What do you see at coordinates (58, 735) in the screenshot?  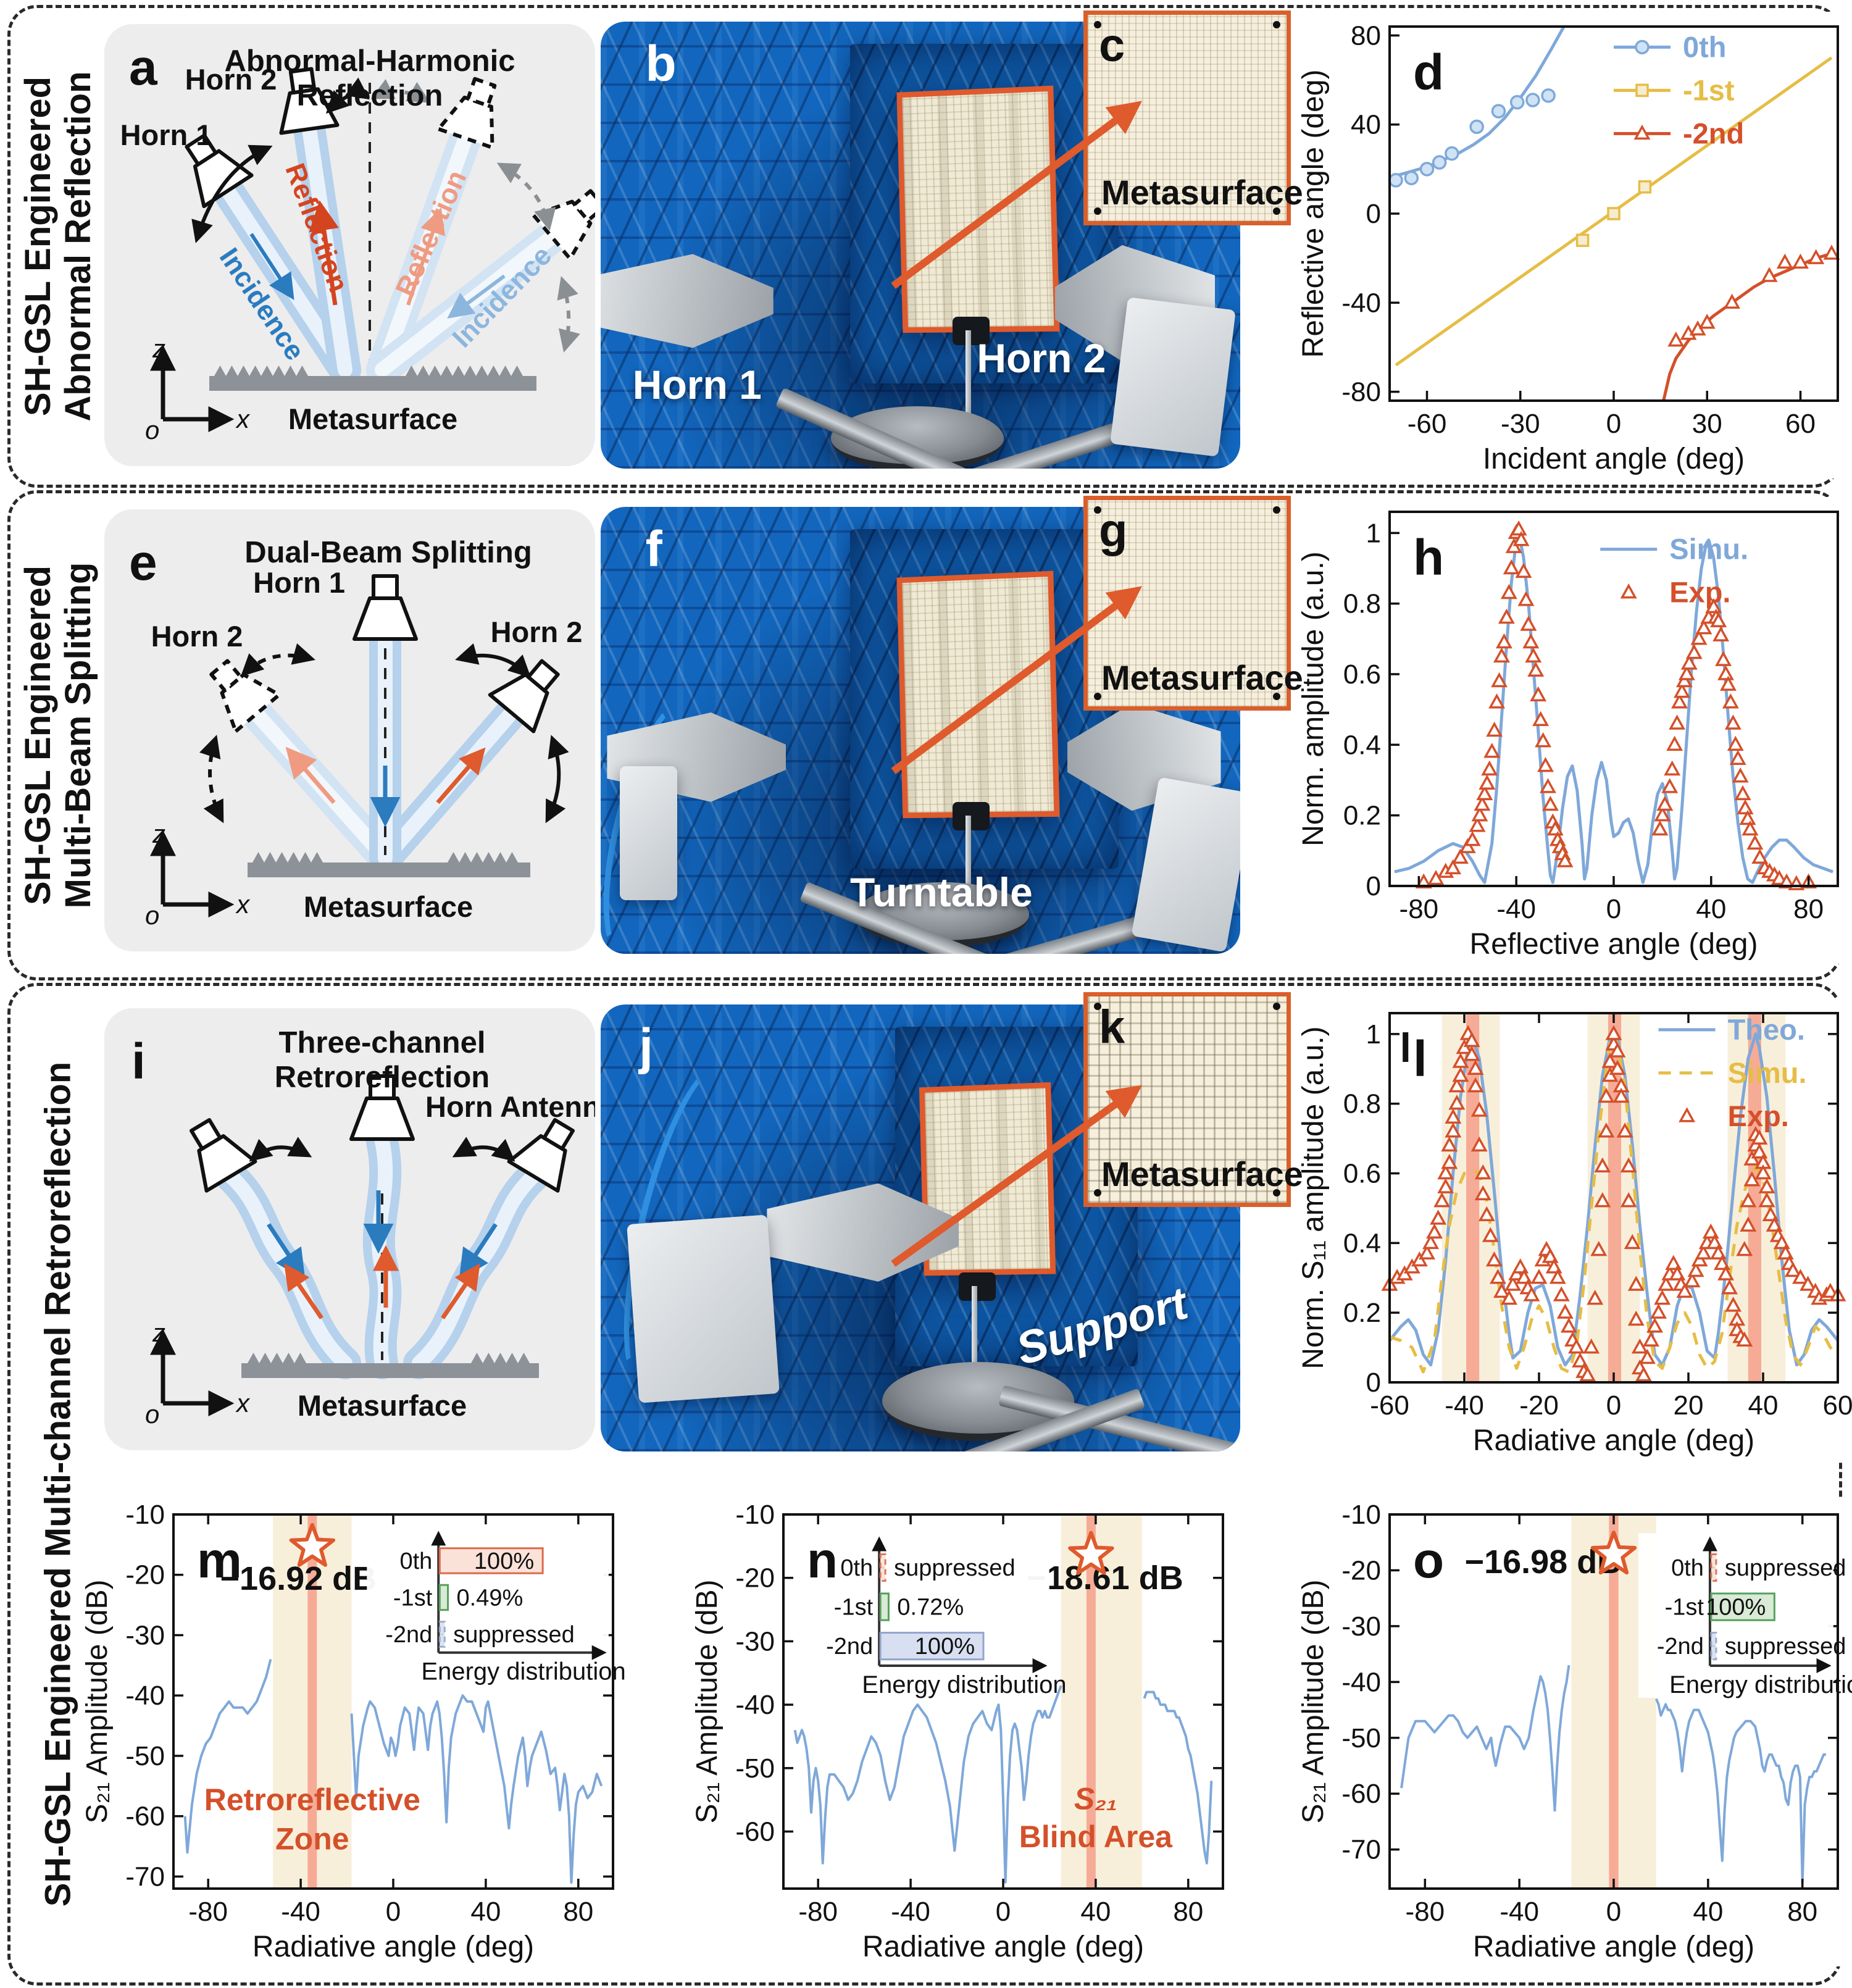 I see `row2-sidebar-title: SH-GSL Engineered Multi-Beam Splitting` at bounding box center [58, 735].